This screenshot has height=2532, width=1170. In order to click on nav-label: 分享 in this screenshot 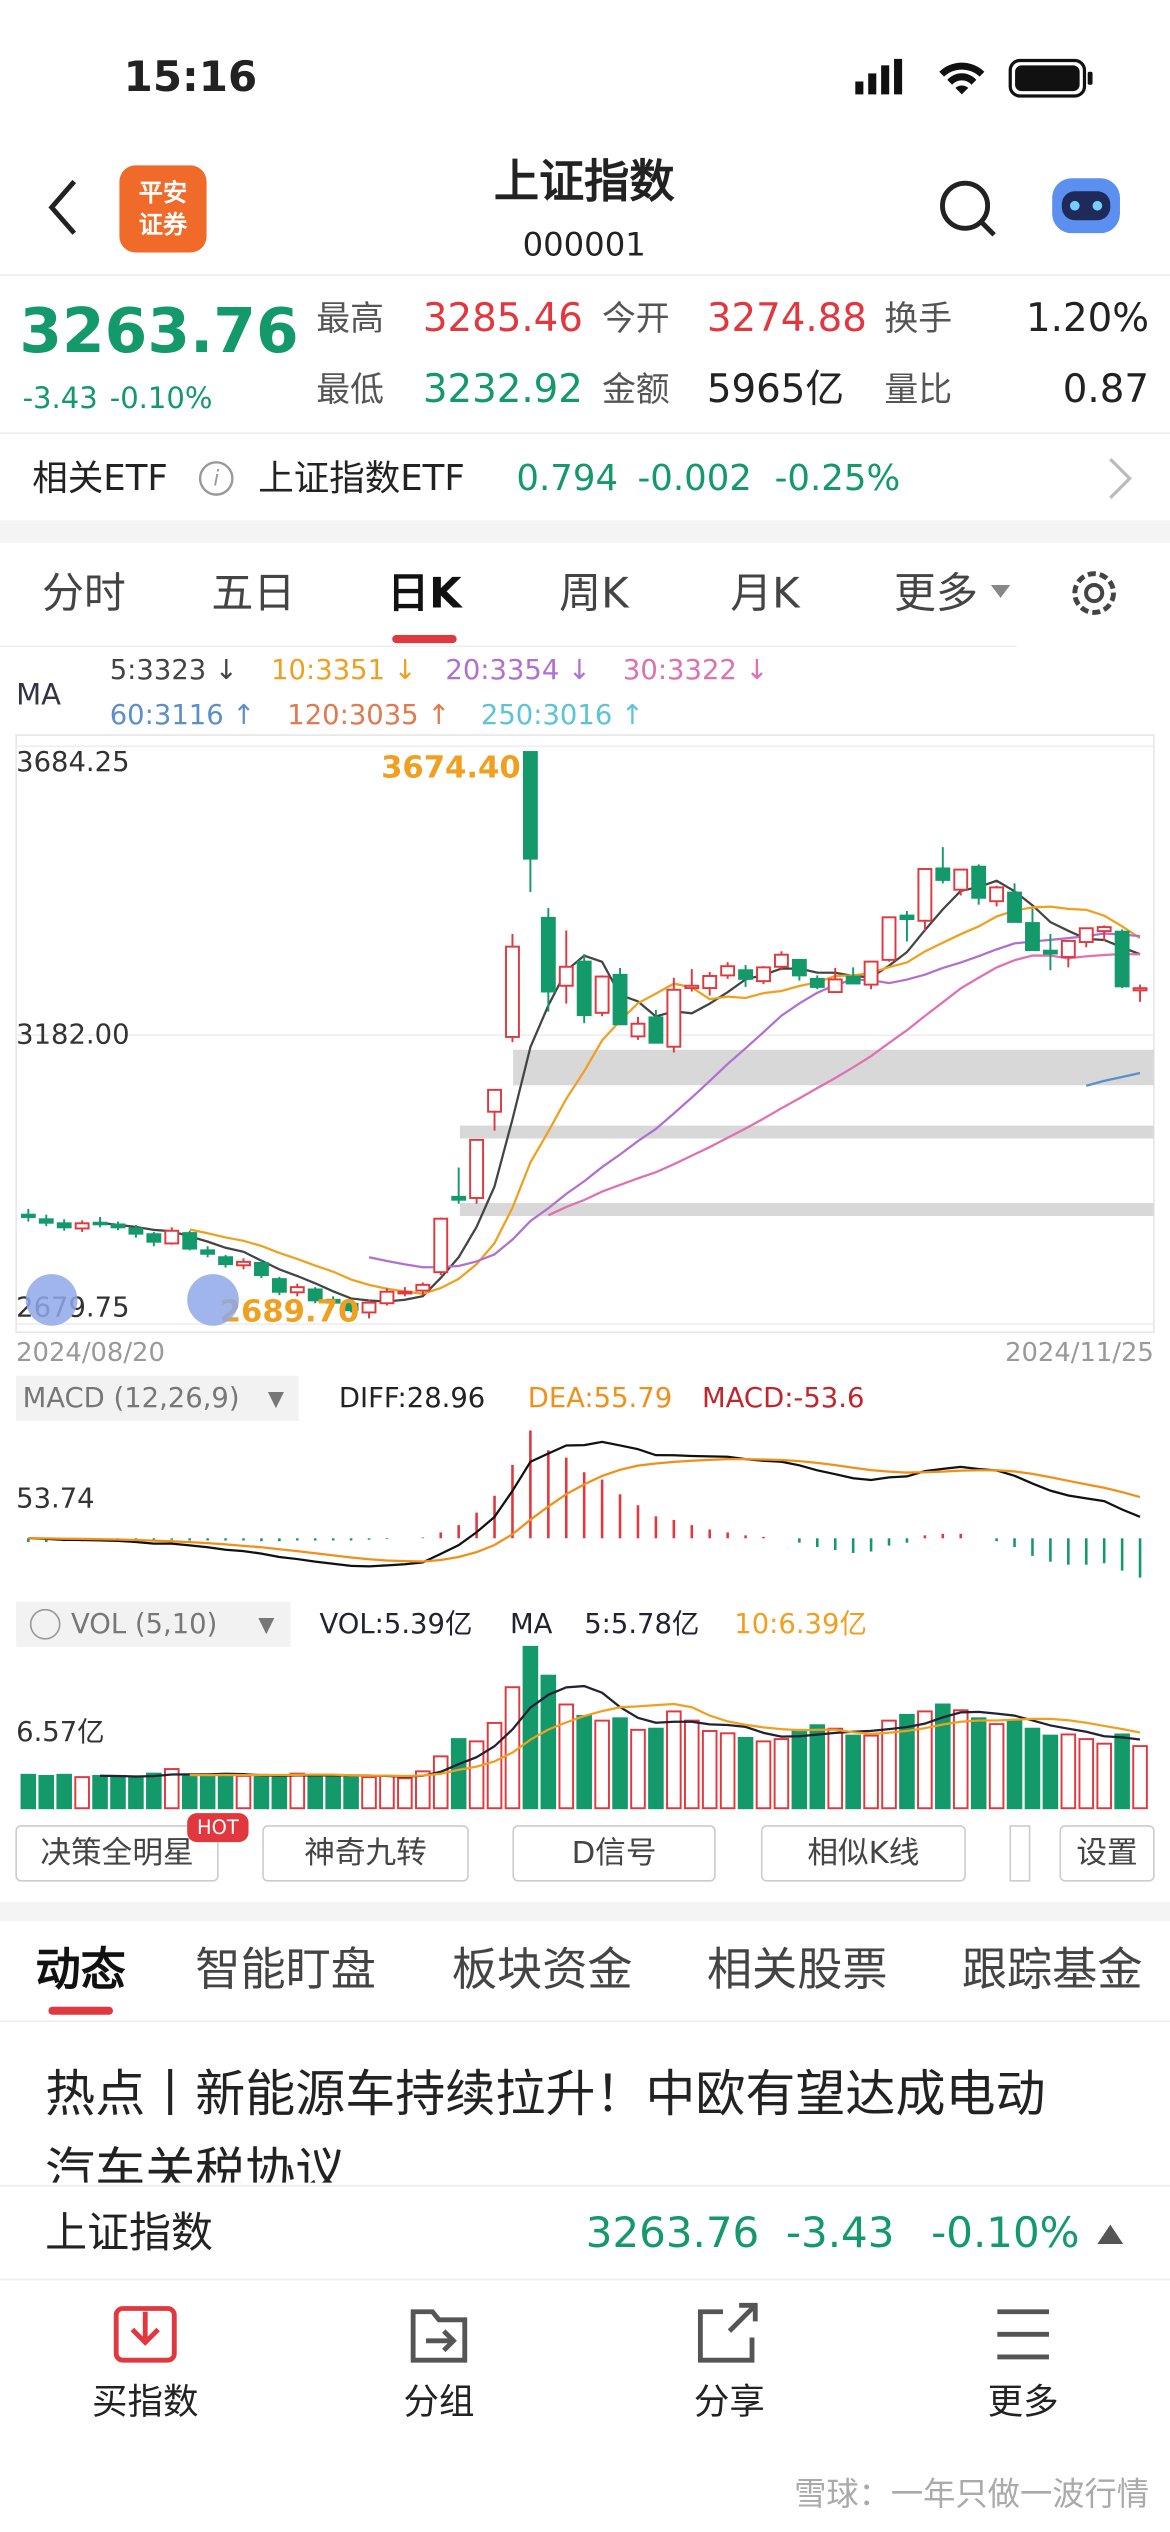, I will do `click(729, 2402)`.